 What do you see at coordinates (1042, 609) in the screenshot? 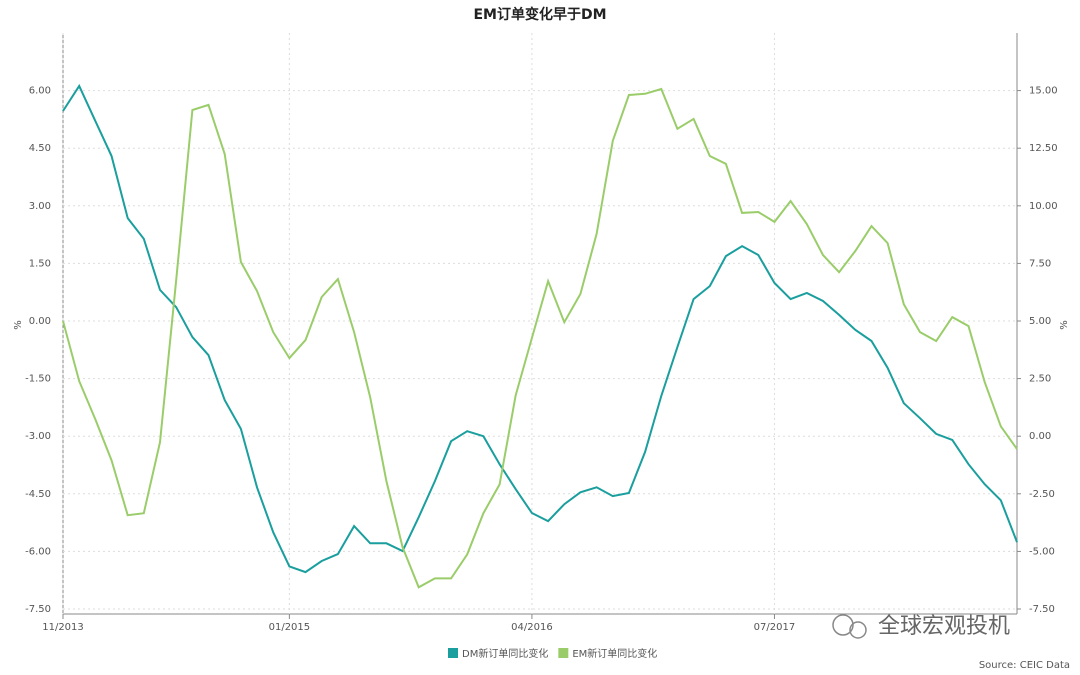
I see `y2-tick-label: -7.50` at bounding box center [1042, 609].